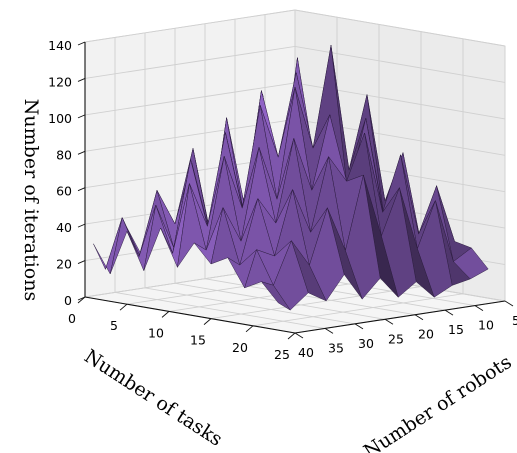  I want to click on y-tick-label: 40, so click(306, 352).